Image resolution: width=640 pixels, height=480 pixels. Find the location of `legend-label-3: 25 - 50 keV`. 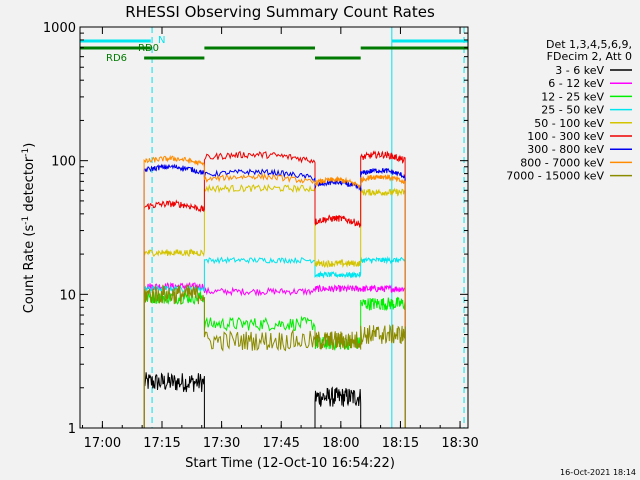

legend-label-3: 25 - 50 keV is located at coordinates (572, 110).